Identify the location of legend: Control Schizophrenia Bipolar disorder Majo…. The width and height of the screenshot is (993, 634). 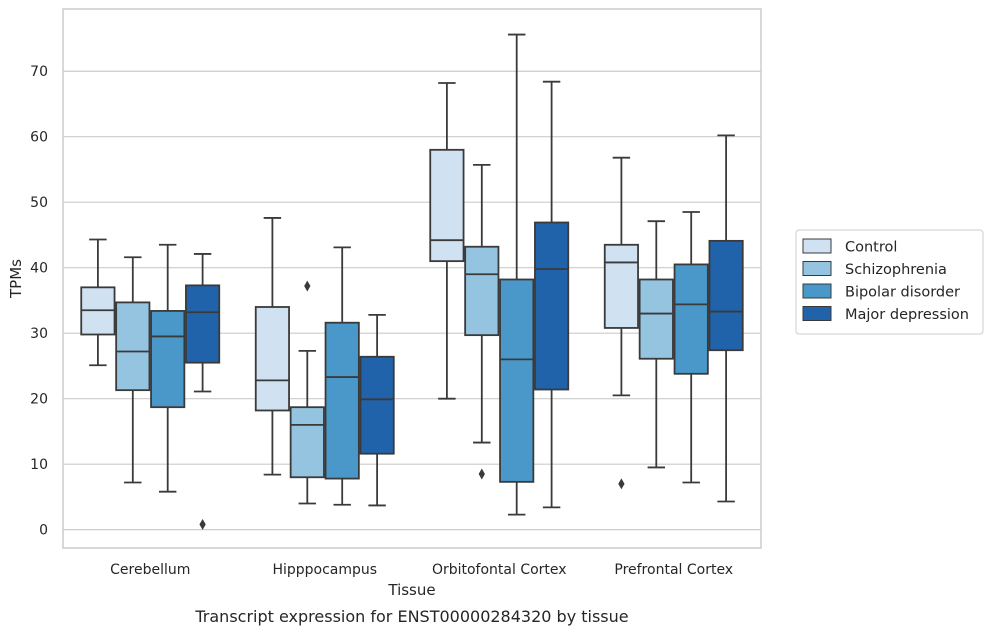
(889, 282).